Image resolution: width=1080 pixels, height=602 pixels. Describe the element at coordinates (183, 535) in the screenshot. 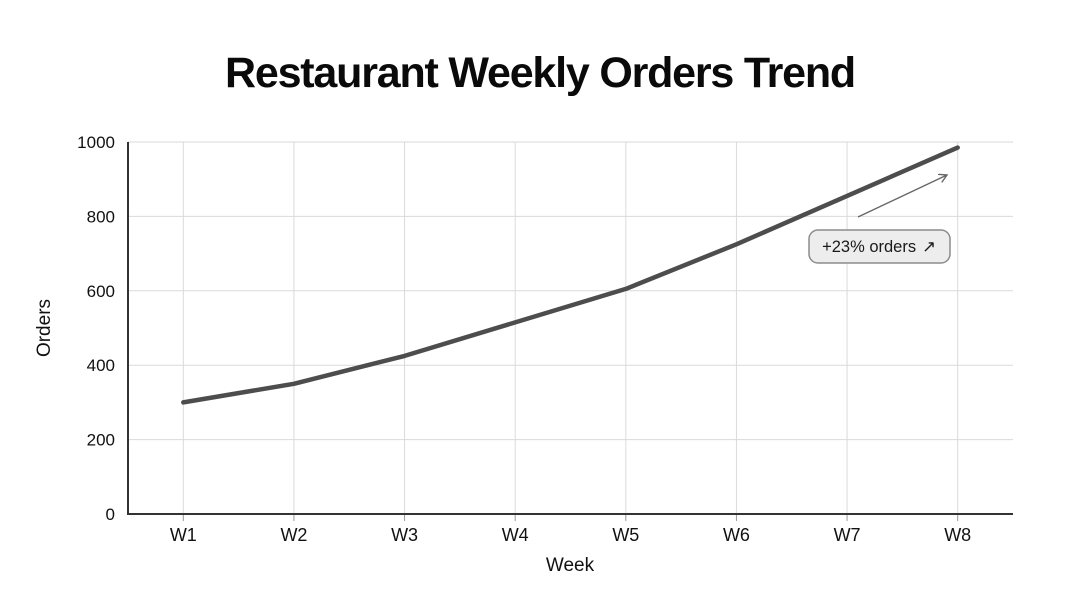

I see `x-tick-label: W1` at that location.